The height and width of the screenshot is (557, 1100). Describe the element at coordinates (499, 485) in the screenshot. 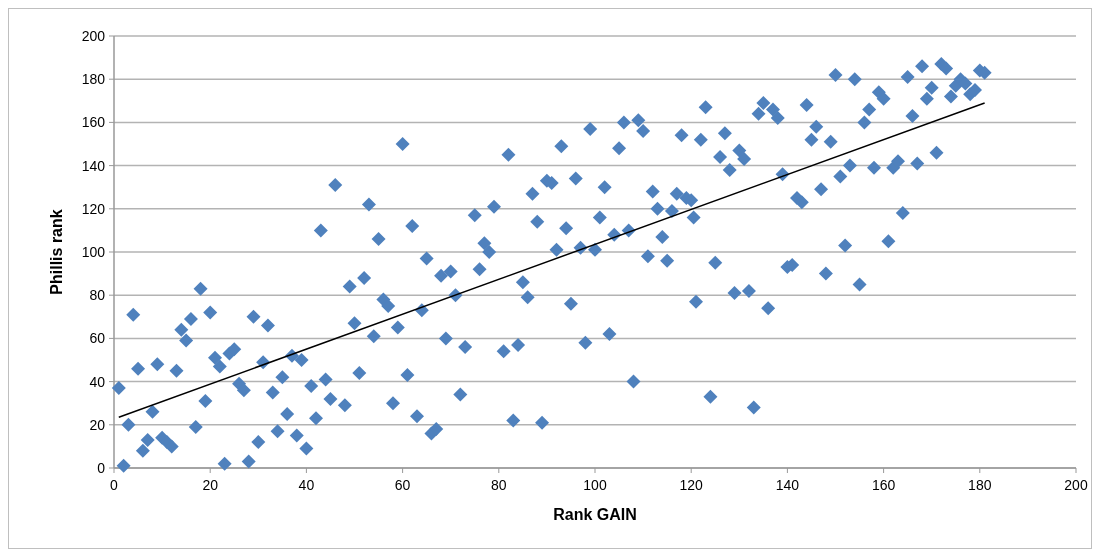

I see `x-tick-label: 80` at that location.